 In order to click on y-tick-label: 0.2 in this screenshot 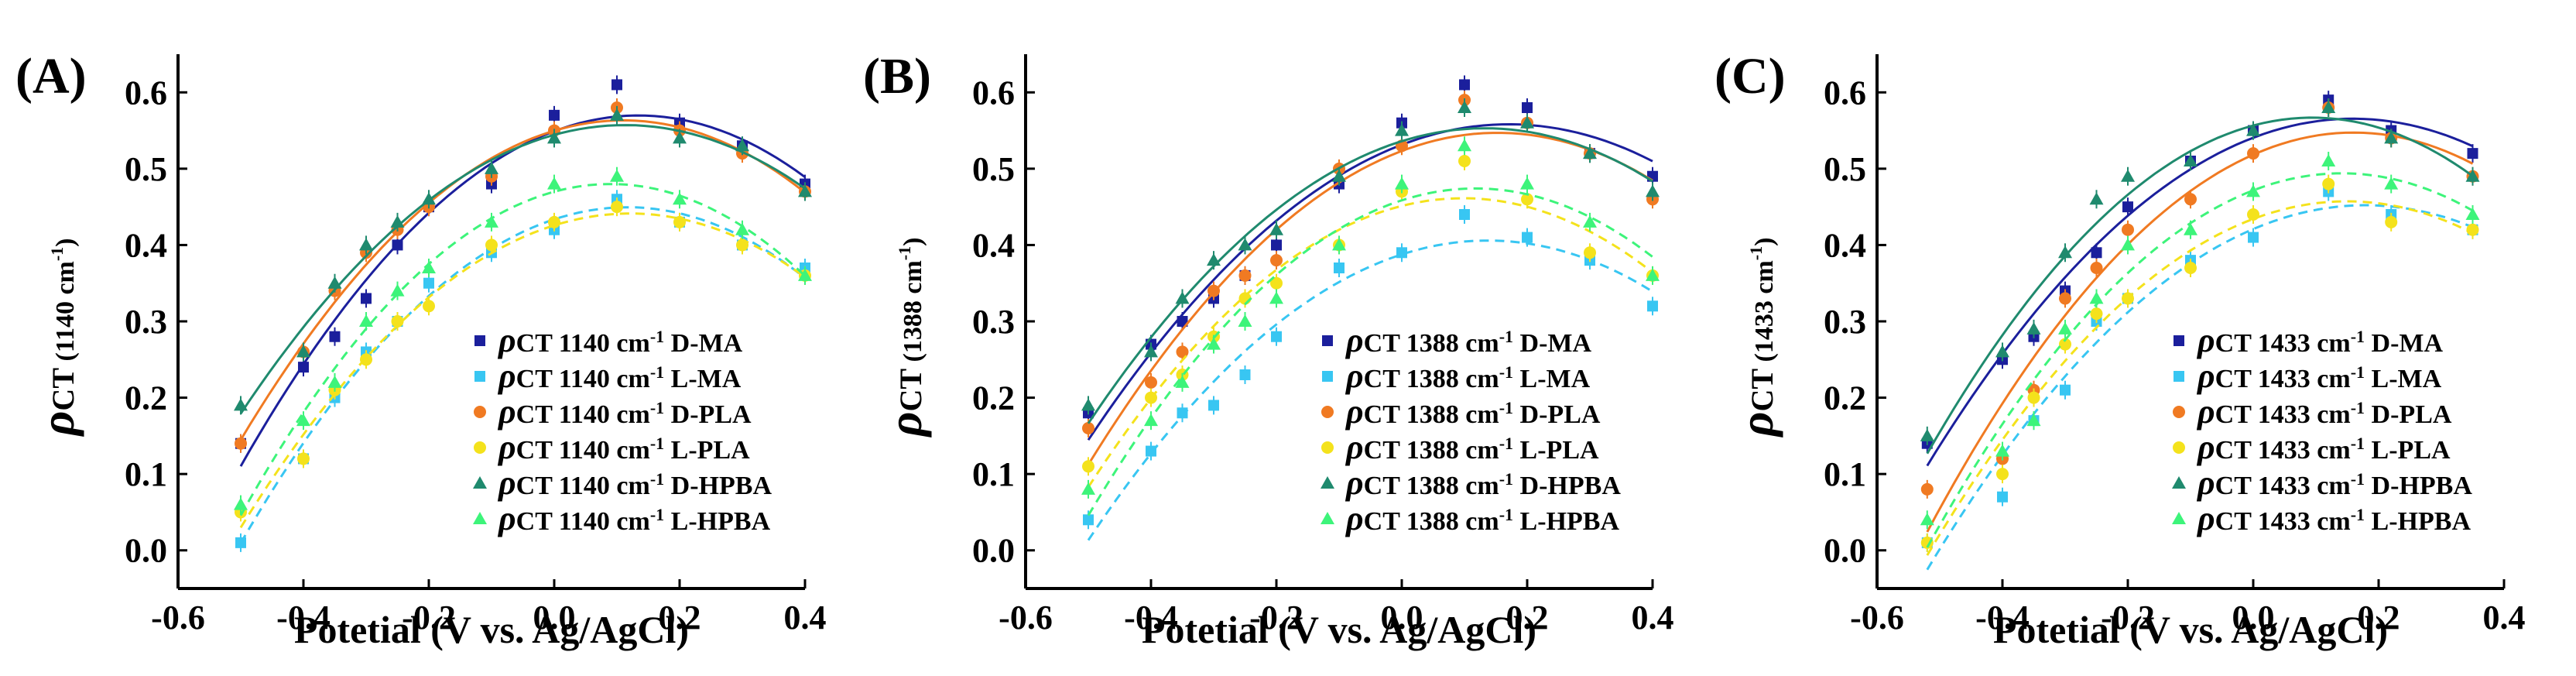, I will do `click(146, 398)`.